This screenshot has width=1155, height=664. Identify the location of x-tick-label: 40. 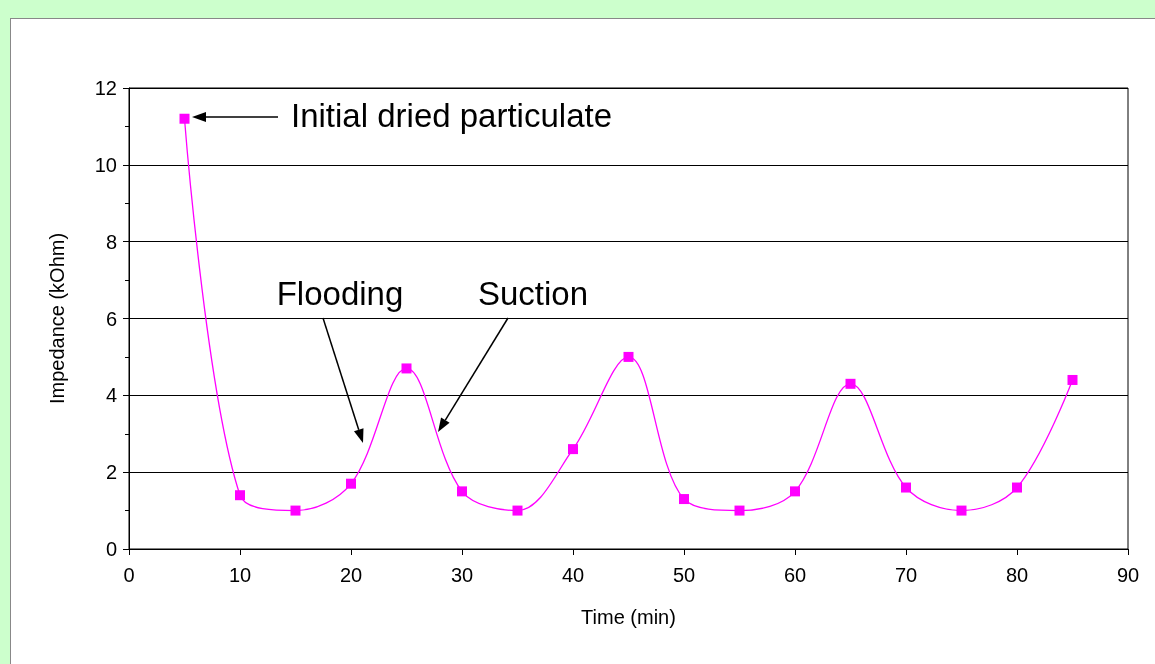
(573, 575).